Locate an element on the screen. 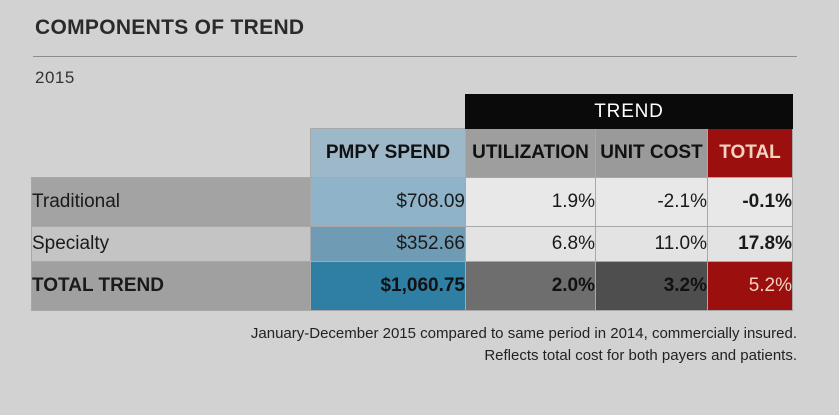 This screenshot has height=415, width=839. column-header-unit-cost: UNIT COST is located at coordinates (651, 153).